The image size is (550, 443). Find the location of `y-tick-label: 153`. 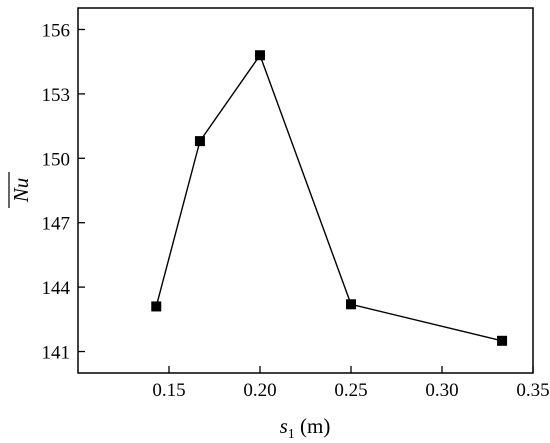

y-tick-label: 153 is located at coordinates (56, 95).